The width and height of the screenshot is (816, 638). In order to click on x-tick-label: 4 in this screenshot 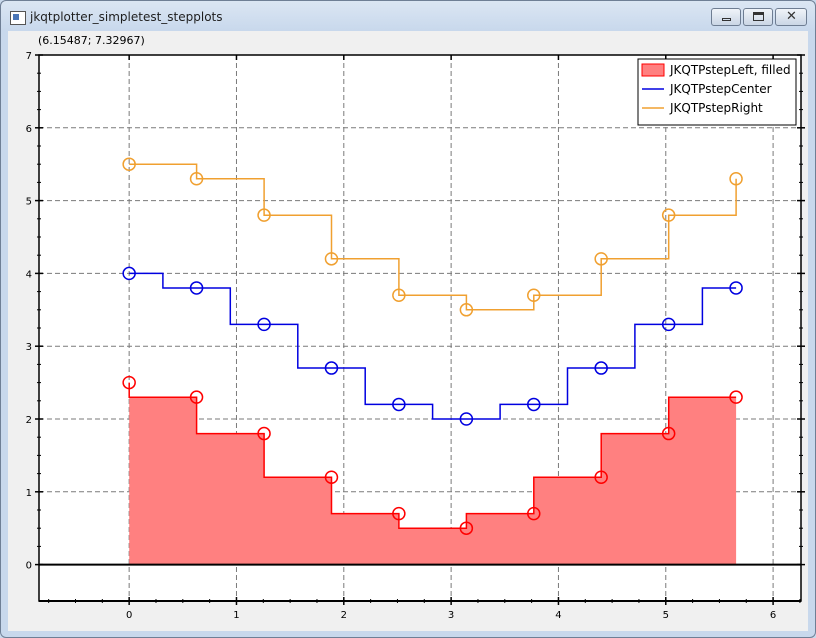, I will do `click(558, 615)`.